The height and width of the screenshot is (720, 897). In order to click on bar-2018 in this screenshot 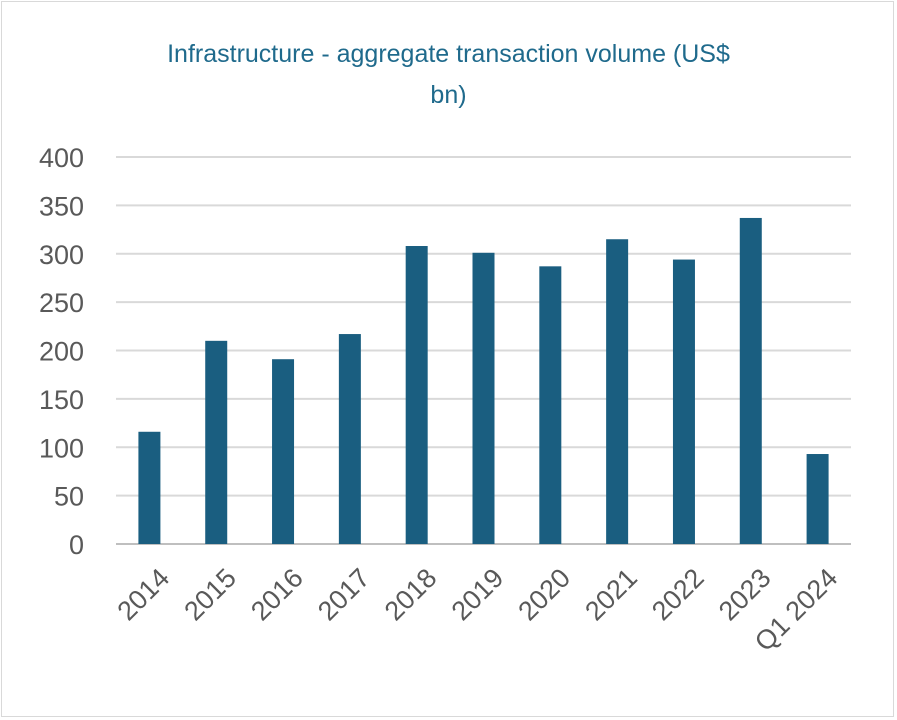, I will do `click(416, 395)`.